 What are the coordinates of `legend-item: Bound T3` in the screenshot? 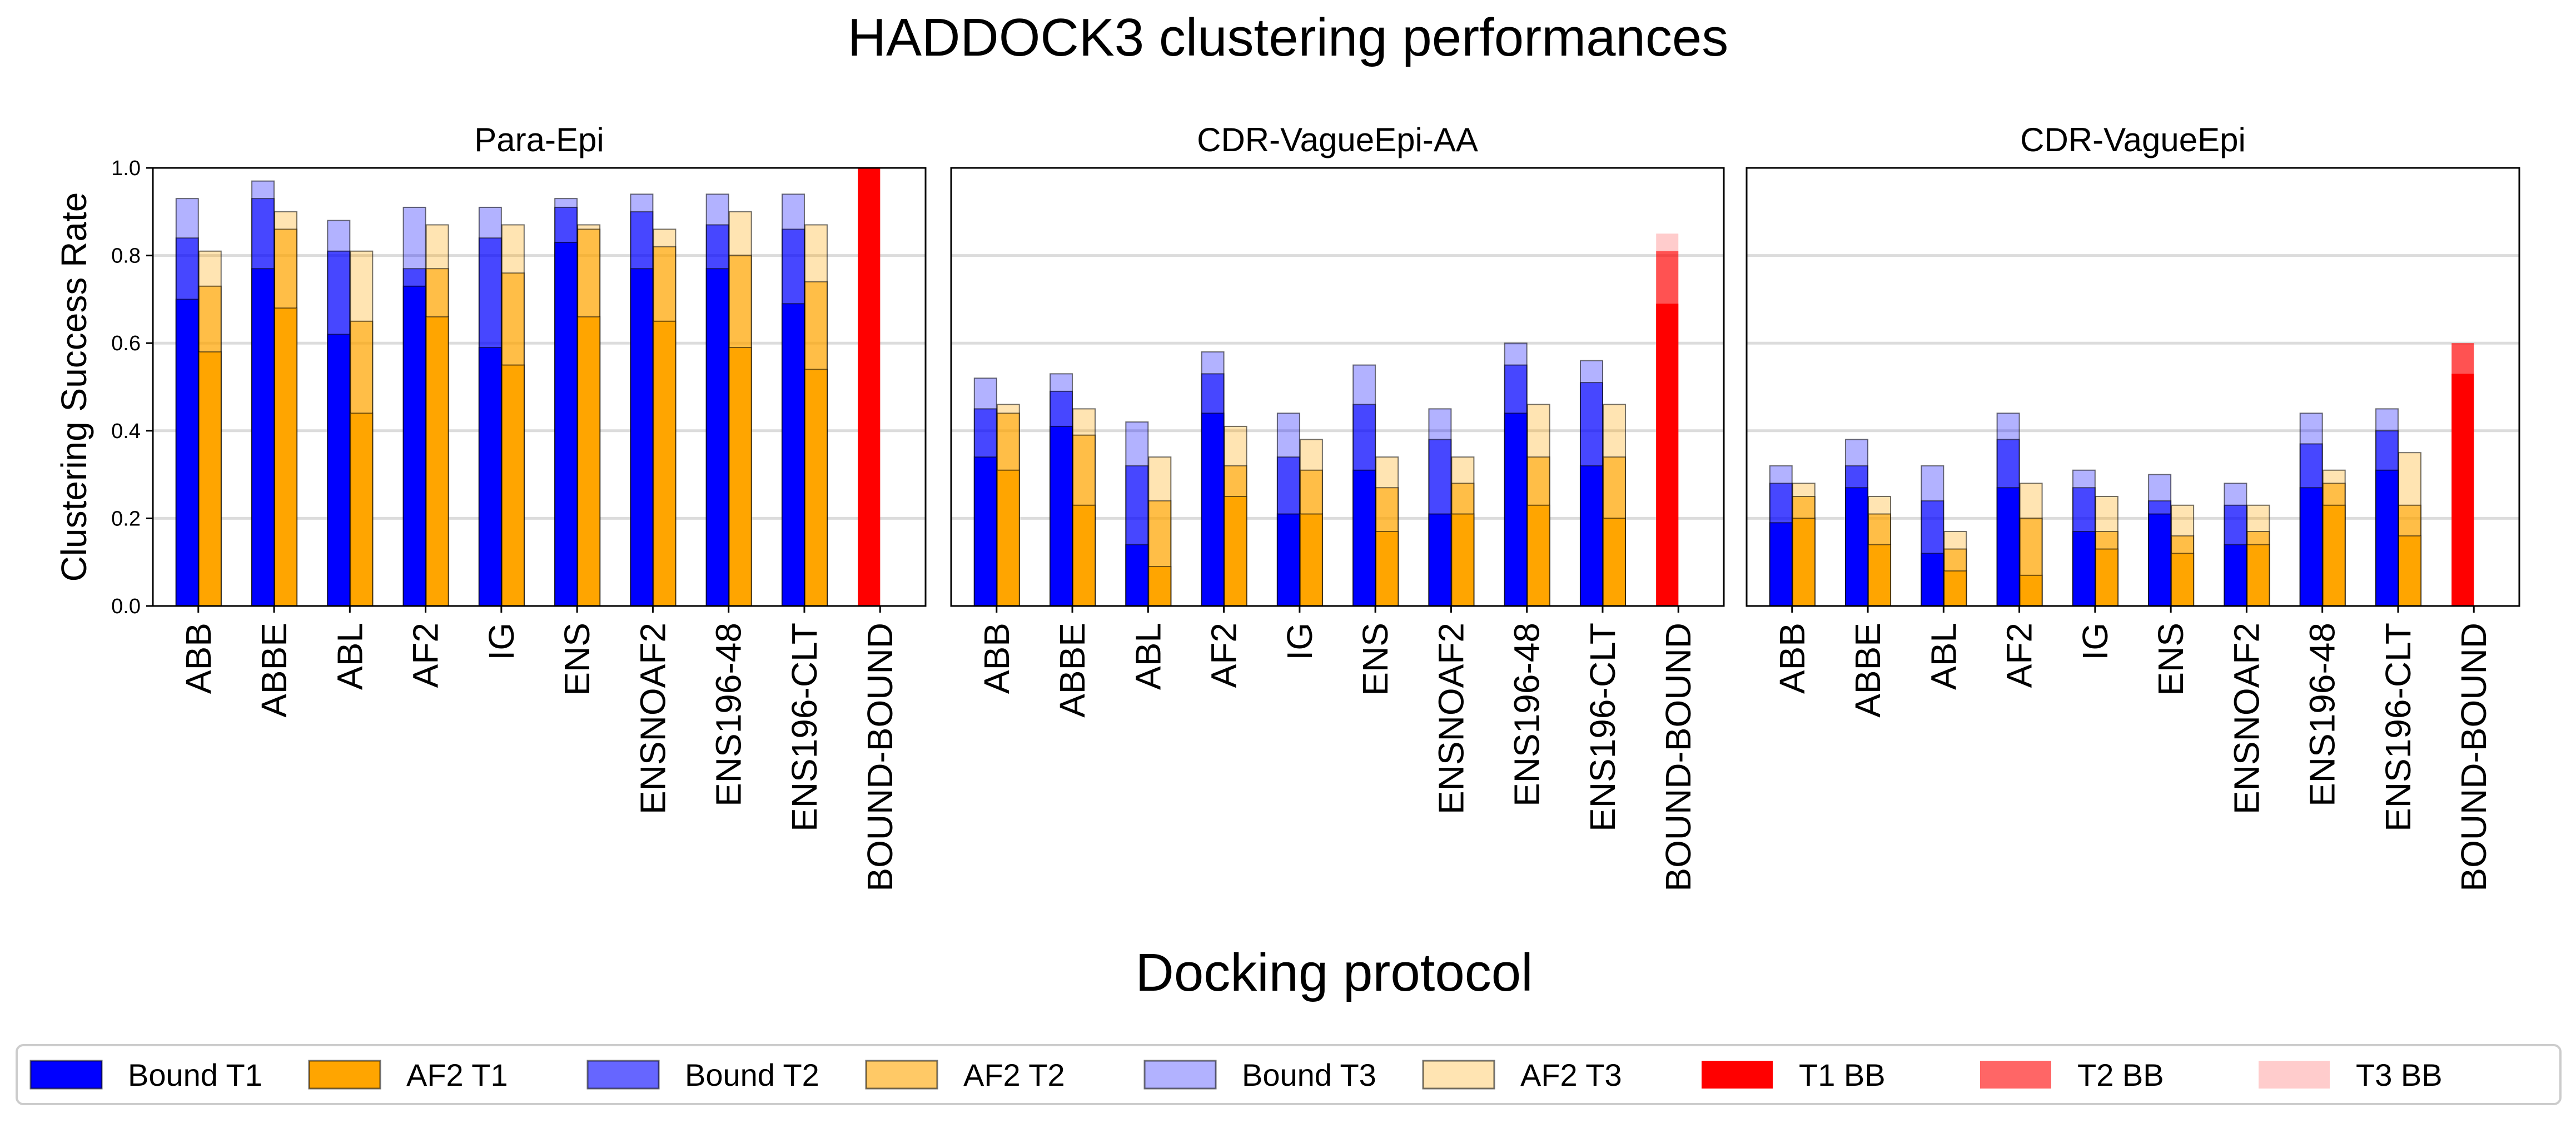 It's located at (1259, 1074).